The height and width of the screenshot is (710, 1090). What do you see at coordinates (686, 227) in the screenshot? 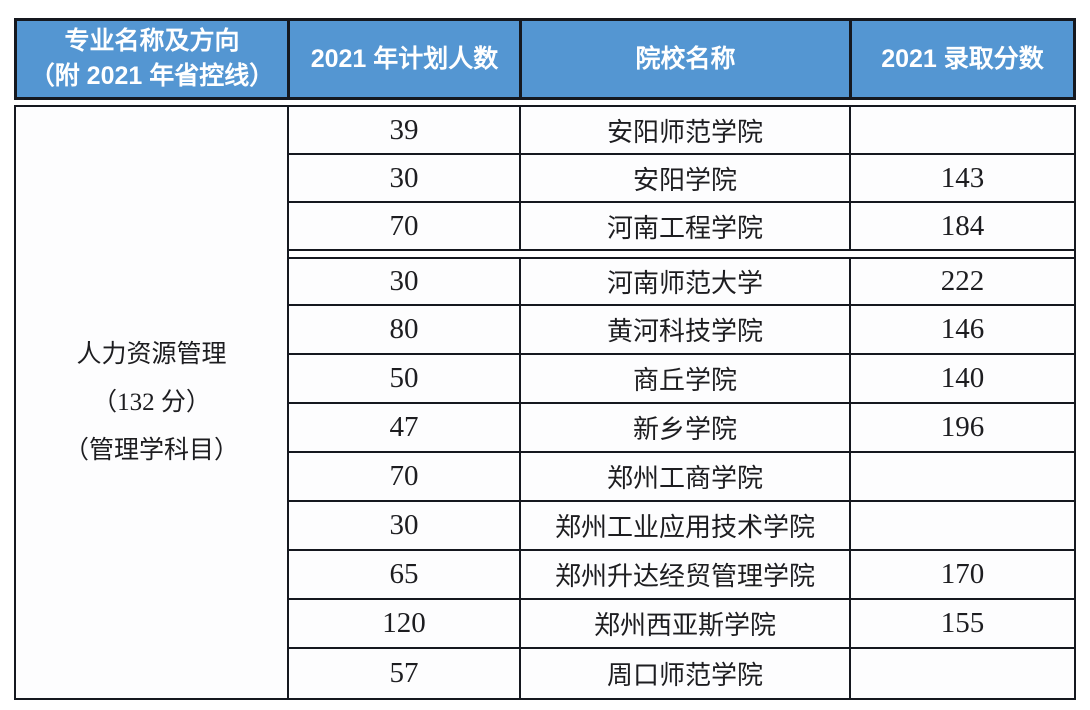
I see `school-name-cell: 河南工程学院` at bounding box center [686, 227].